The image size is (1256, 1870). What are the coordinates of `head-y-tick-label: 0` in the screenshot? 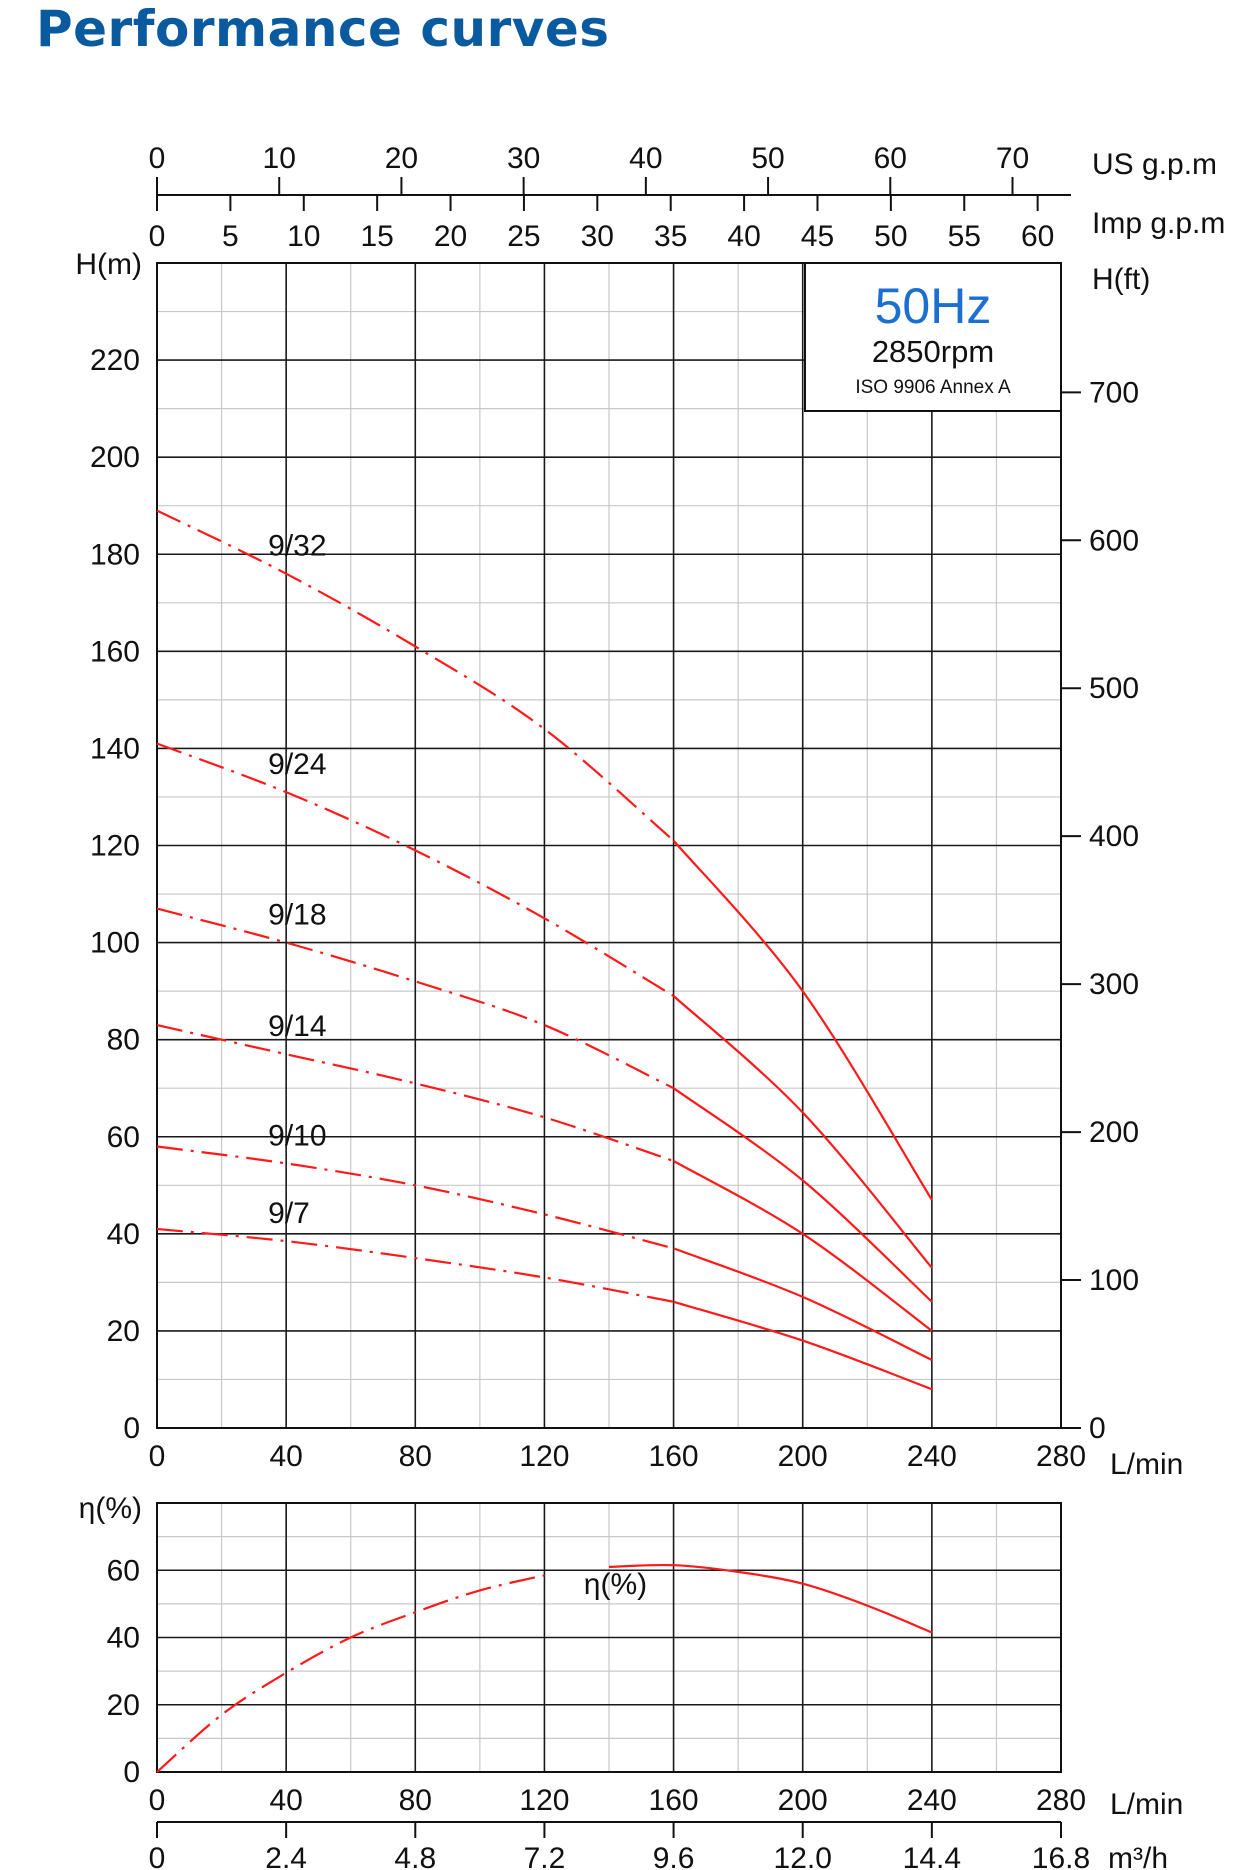 It's located at (131, 1428).